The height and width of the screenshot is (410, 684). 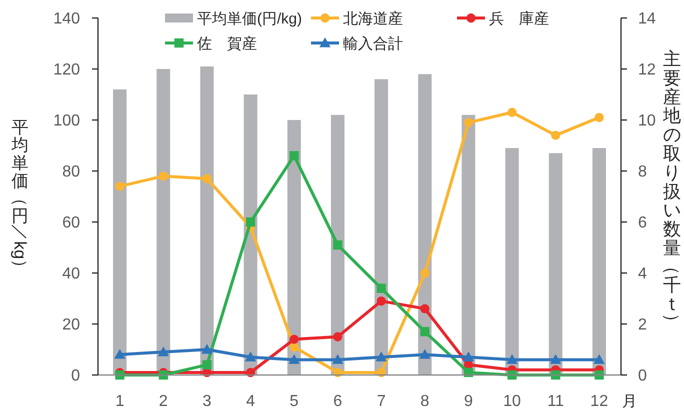 What do you see at coordinates (251, 401) in the screenshot?
I see `x-tick-label: 4` at bounding box center [251, 401].